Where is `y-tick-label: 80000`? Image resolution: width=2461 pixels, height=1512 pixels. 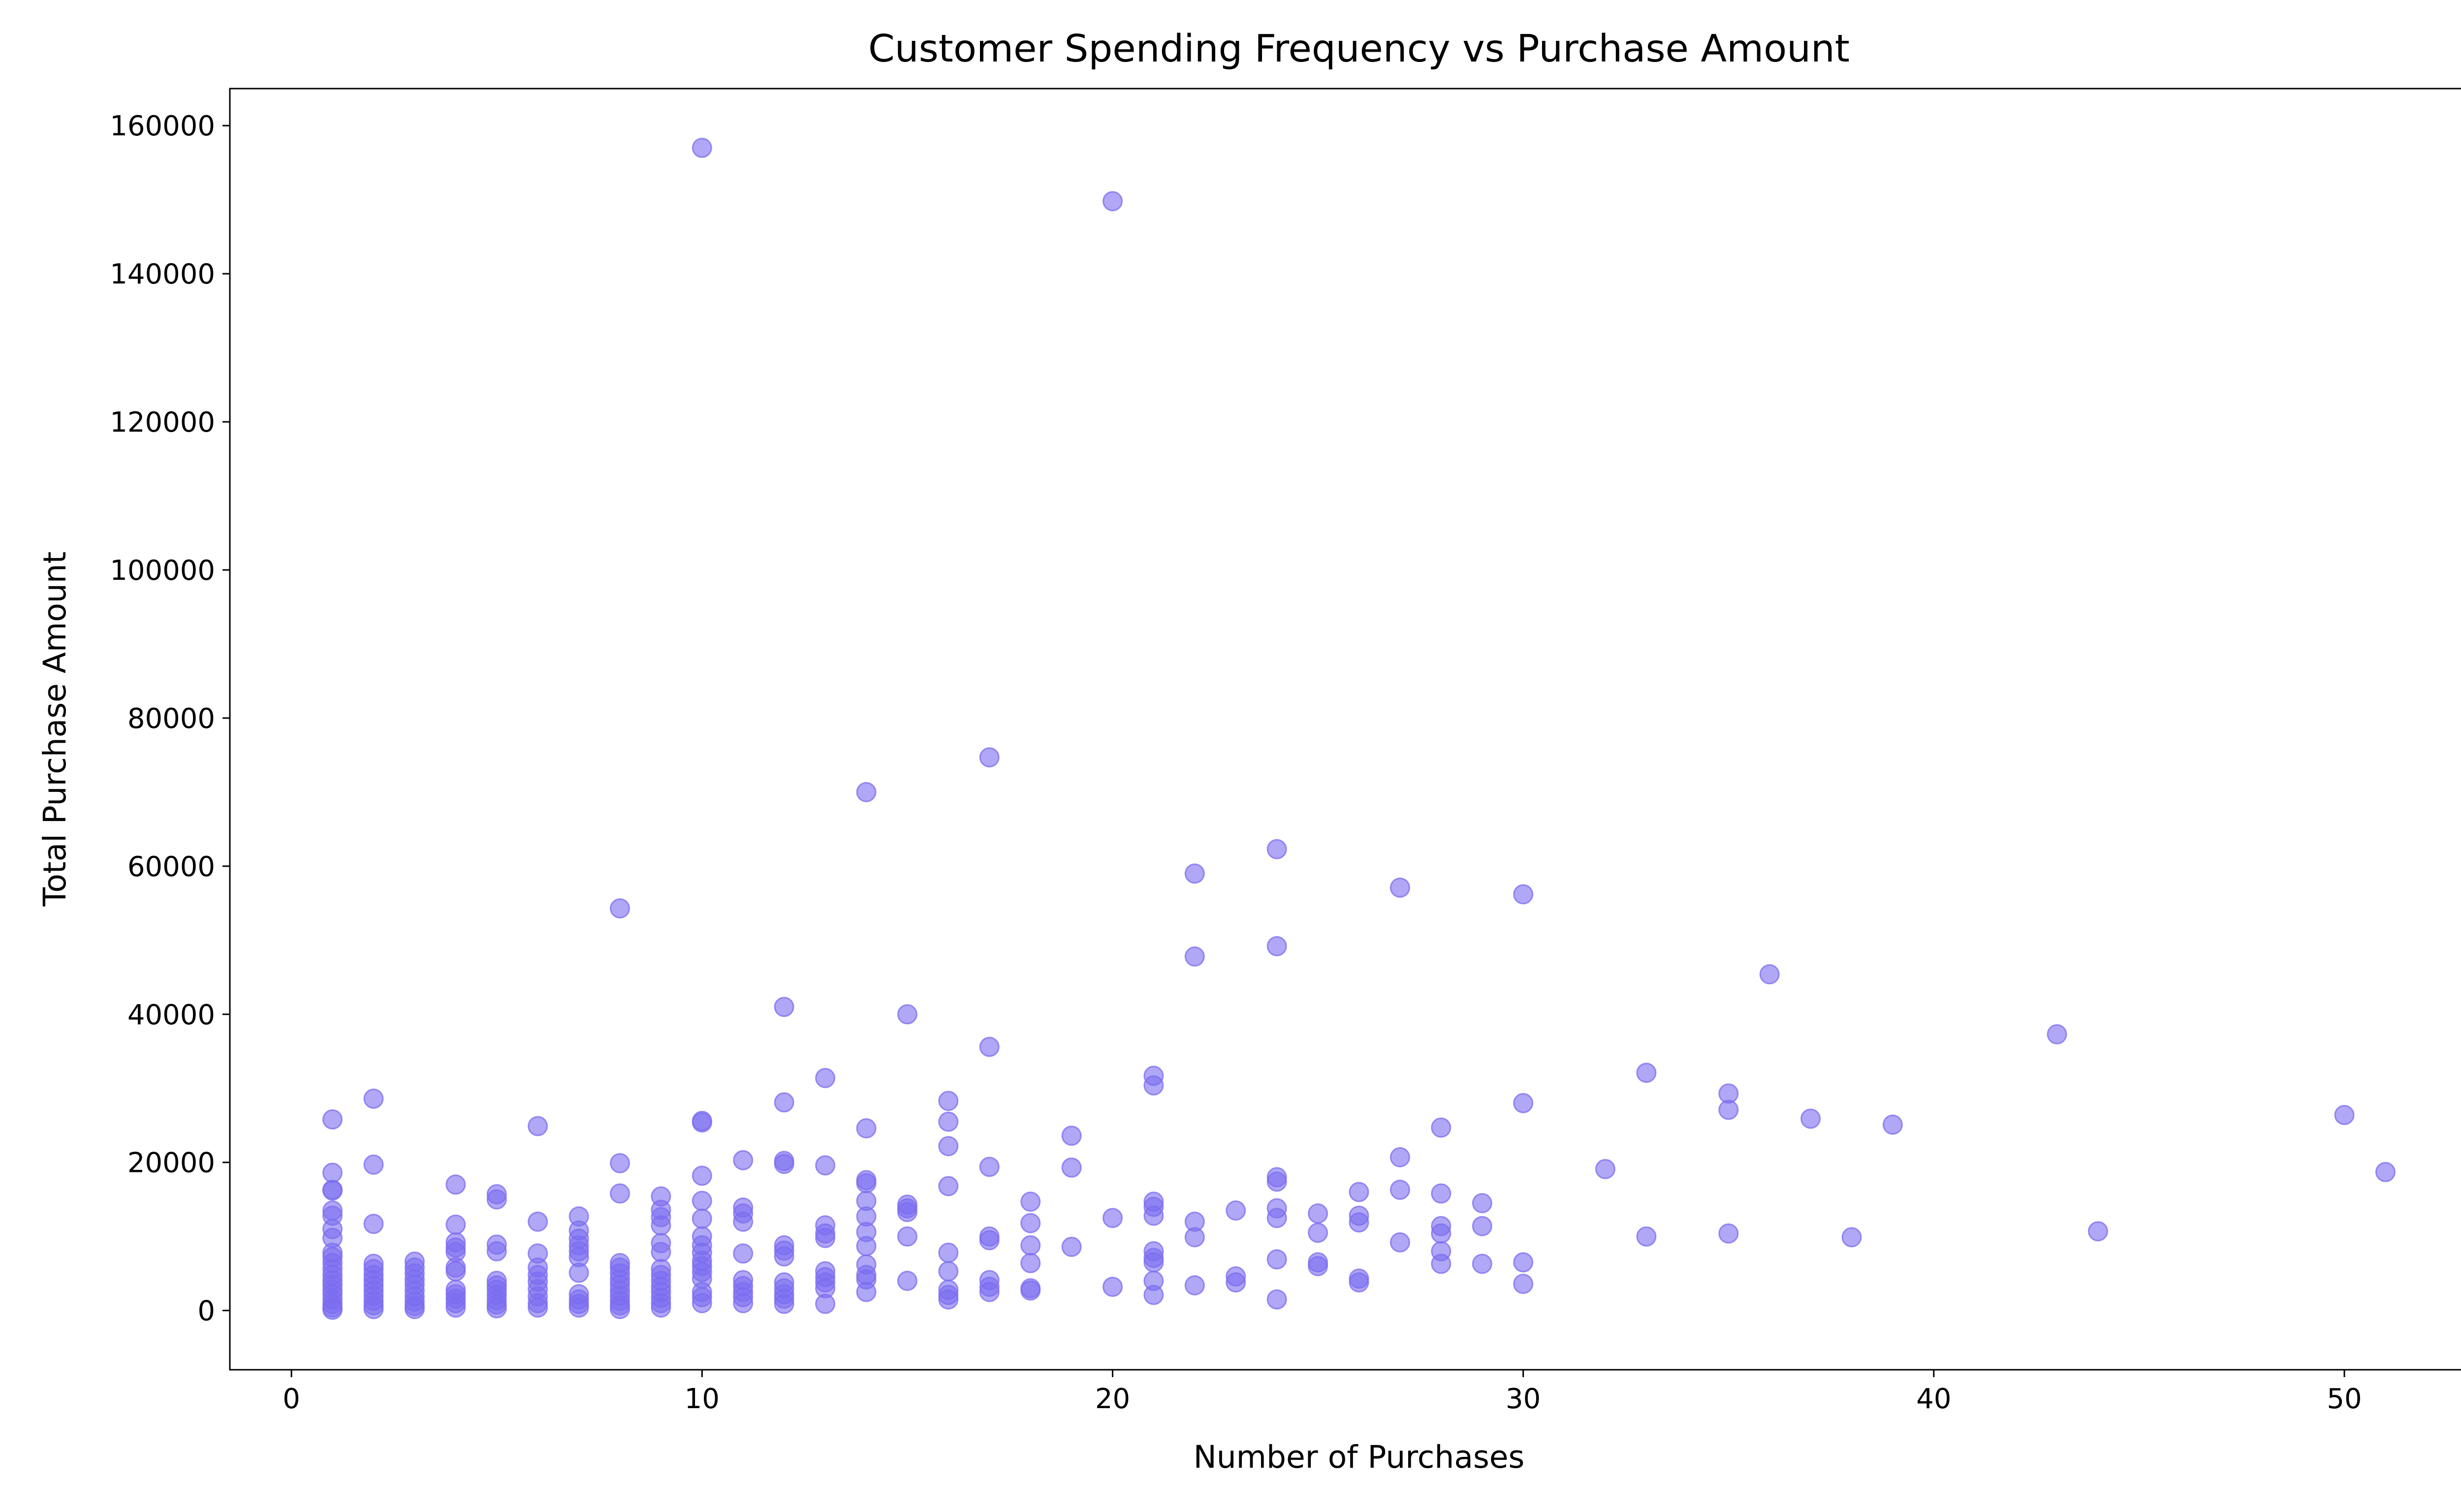
y-tick-label: 80000 is located at coordinates (171, 719).